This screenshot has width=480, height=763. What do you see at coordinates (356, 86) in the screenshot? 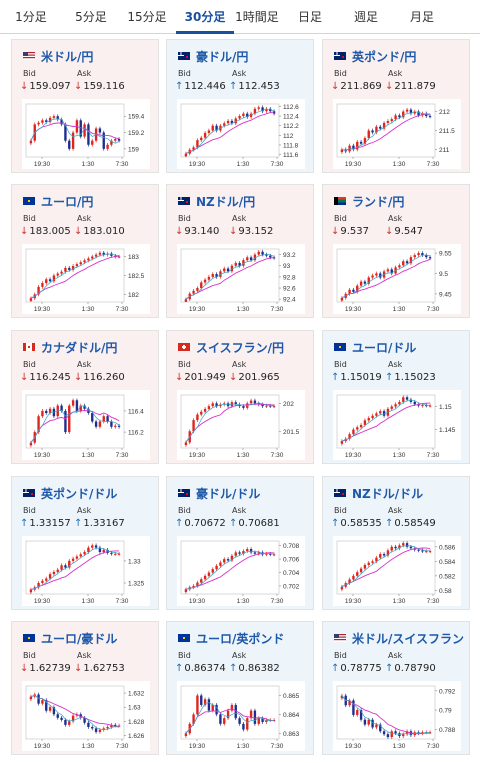
I see `bid-value: ↓211.869` at bounding box center [356, 86].